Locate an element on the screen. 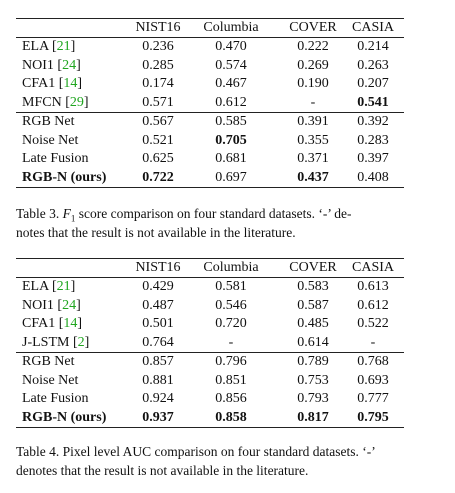  cell: 0.851 is located at coordinates (231, 380).